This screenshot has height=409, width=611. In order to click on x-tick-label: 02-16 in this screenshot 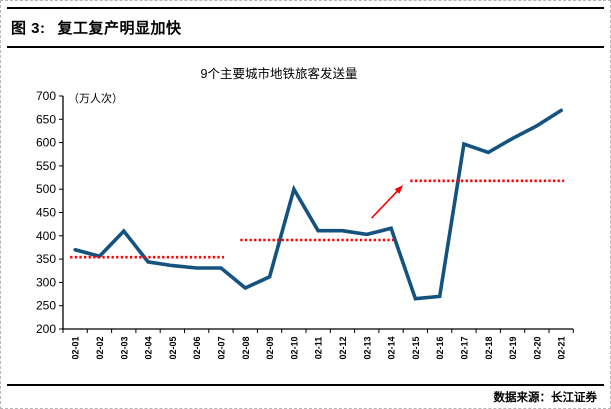, I will do `click(440, 347)`.